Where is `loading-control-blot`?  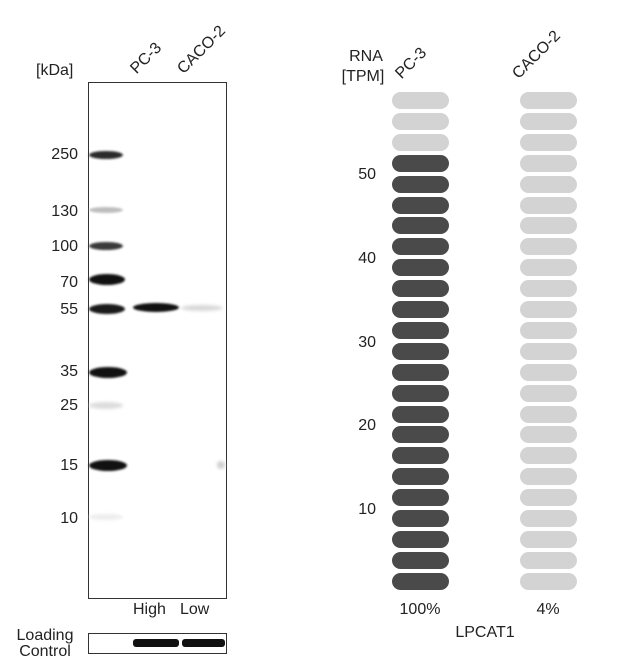
loading-control-blot is located at coordinates (157, 643).